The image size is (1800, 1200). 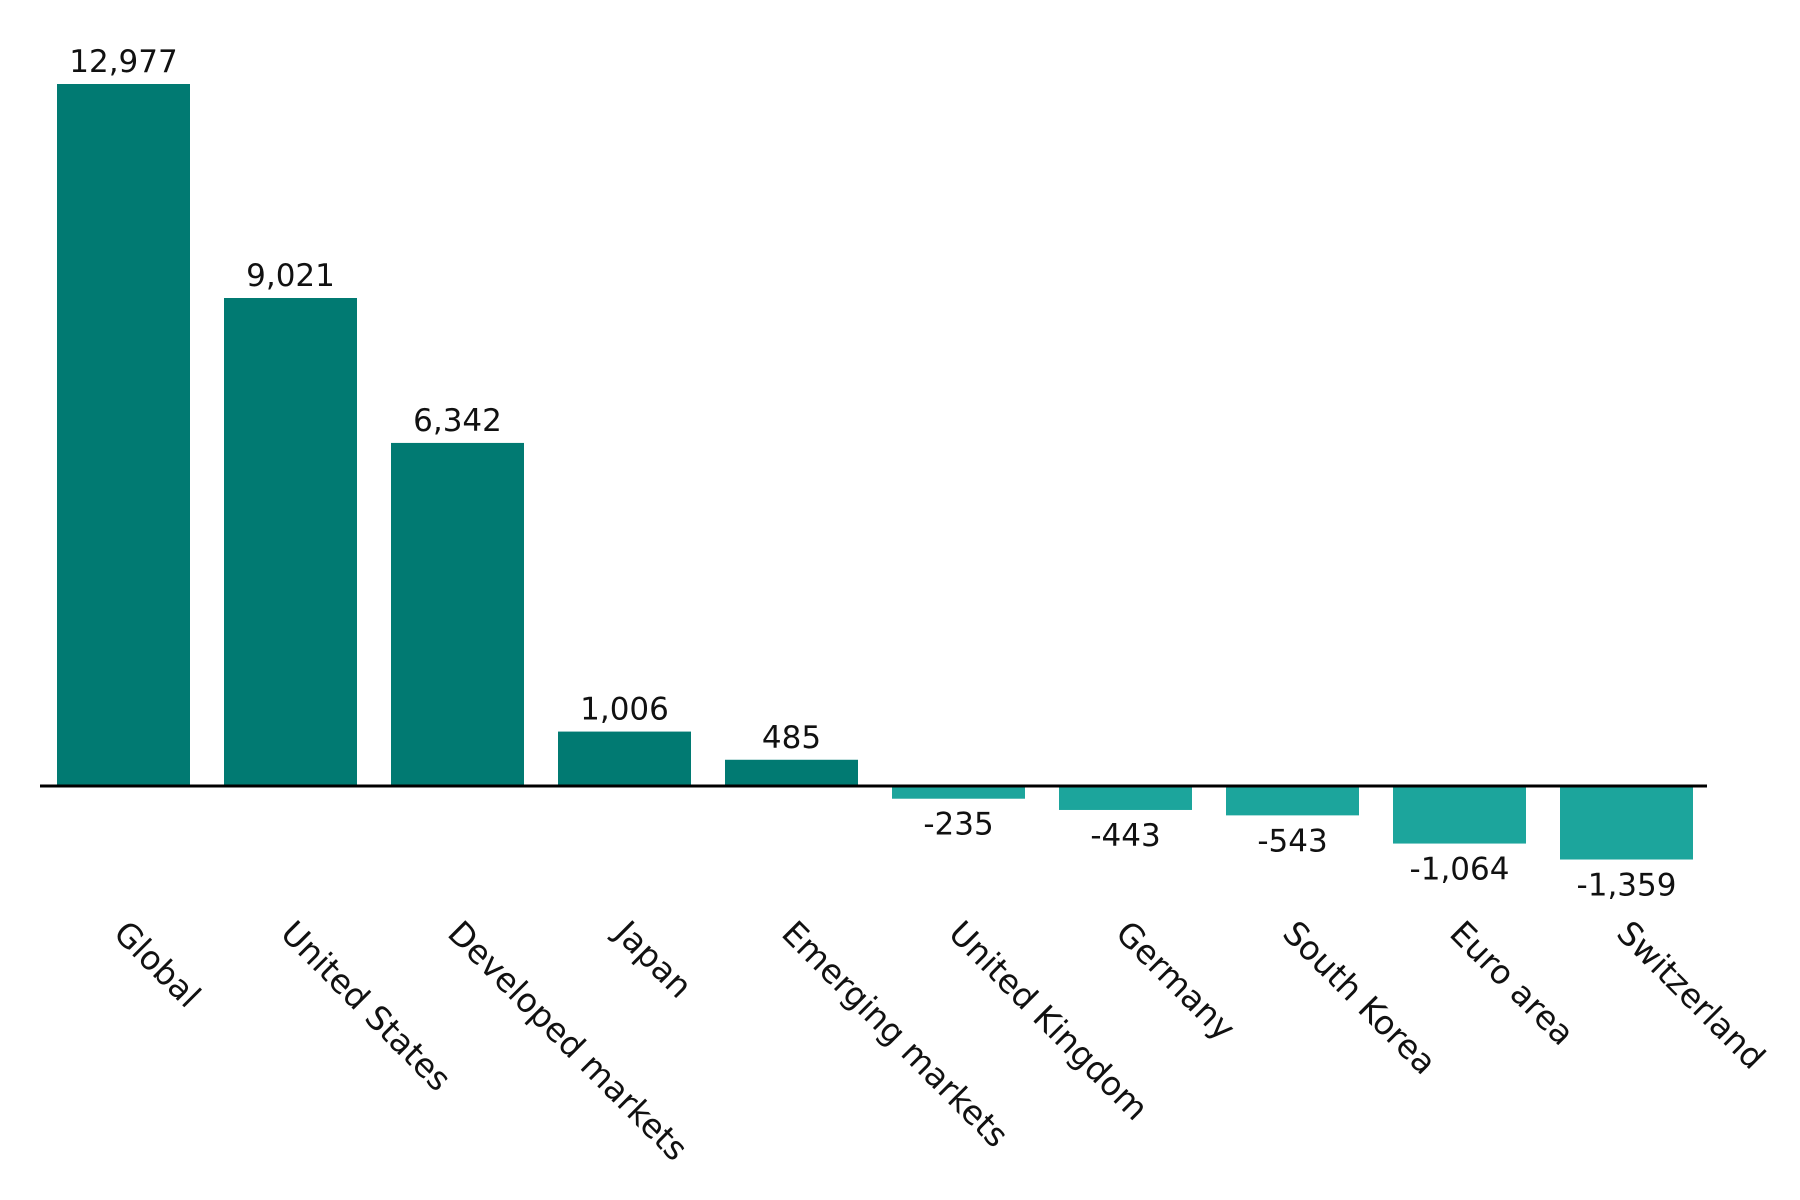 I want to click on category-label: Global, so click(x=157, y=964).